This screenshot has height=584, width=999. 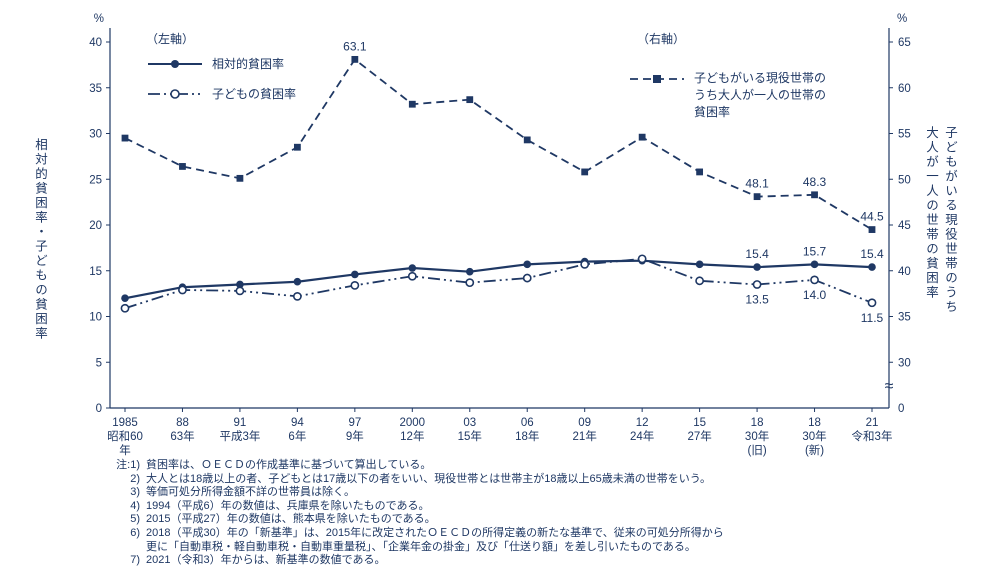 I want to click on svg-text: 48.1, so click(x=757, y=184).